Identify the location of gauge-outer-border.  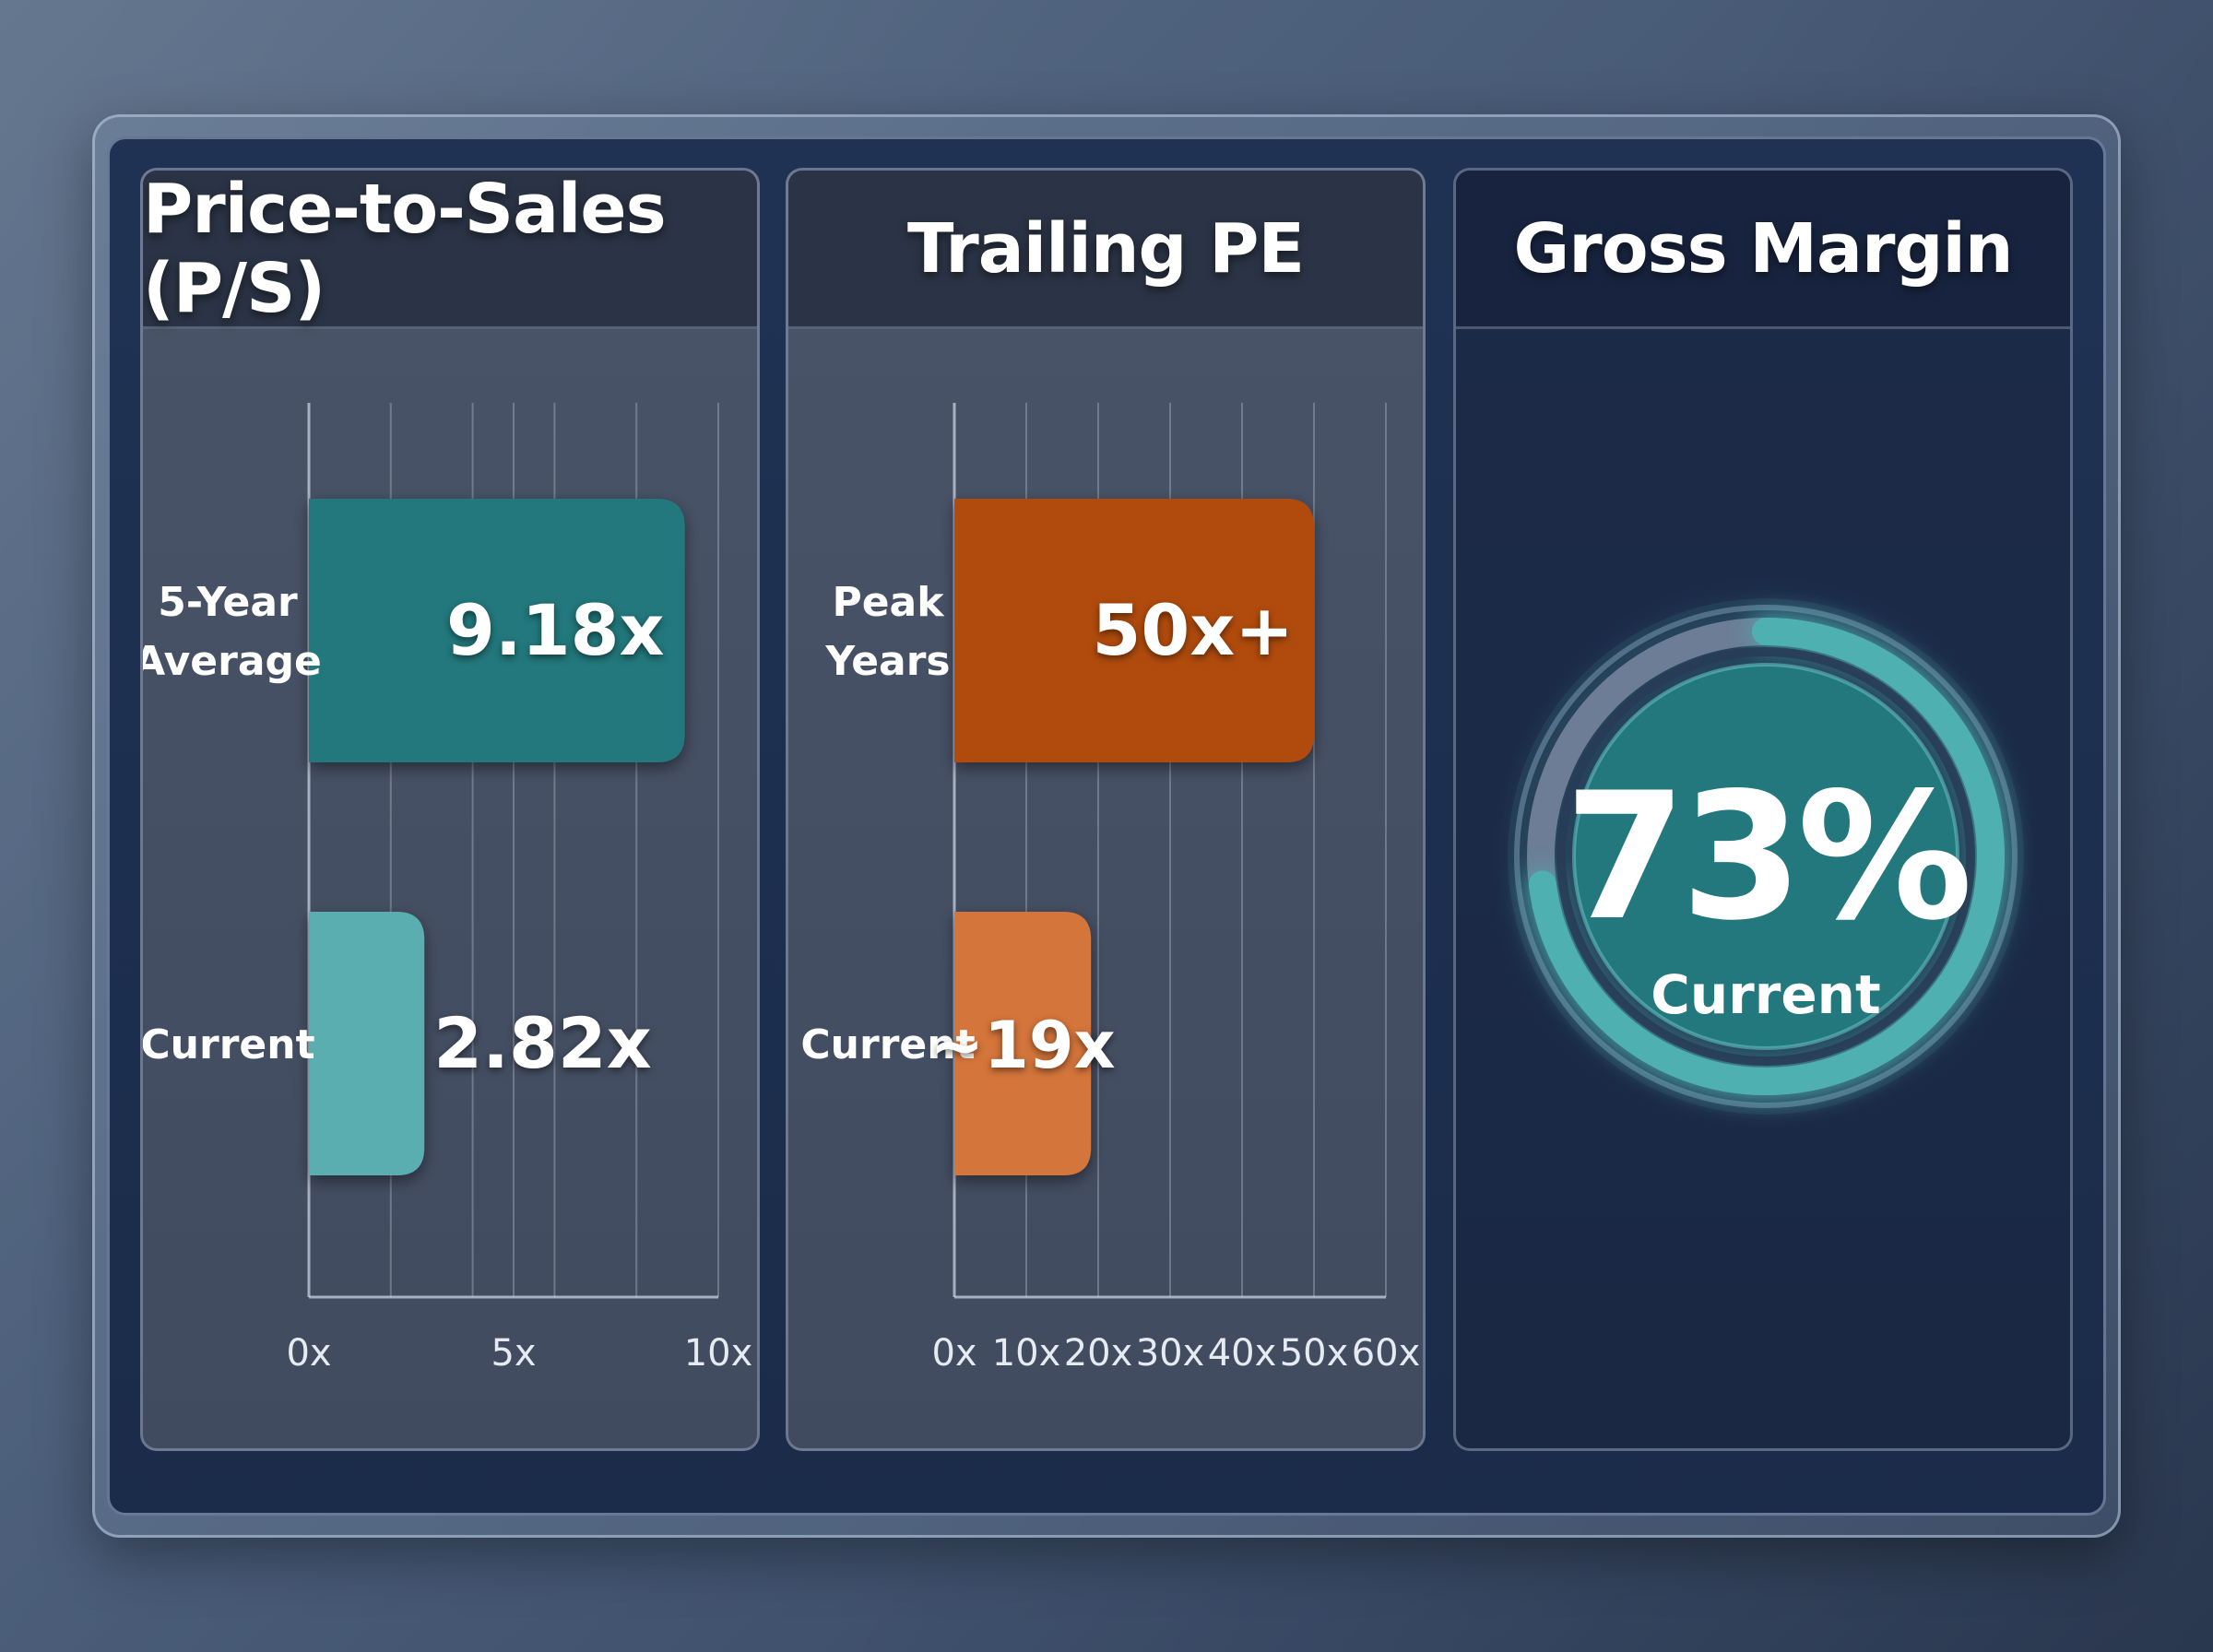
(1766, 856).